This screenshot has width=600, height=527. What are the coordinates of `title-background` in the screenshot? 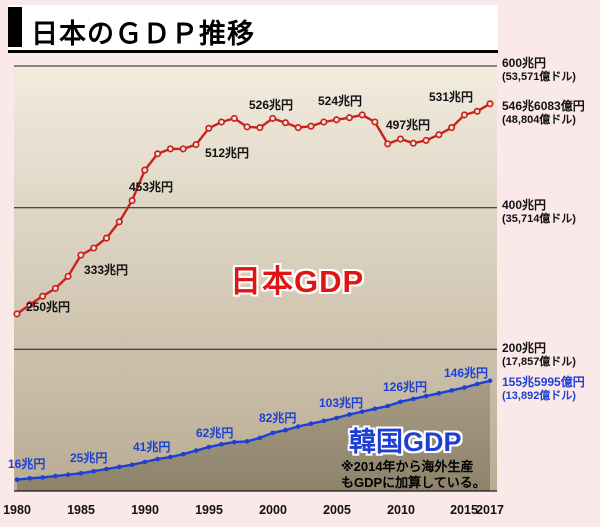 It's located at (253, 27).